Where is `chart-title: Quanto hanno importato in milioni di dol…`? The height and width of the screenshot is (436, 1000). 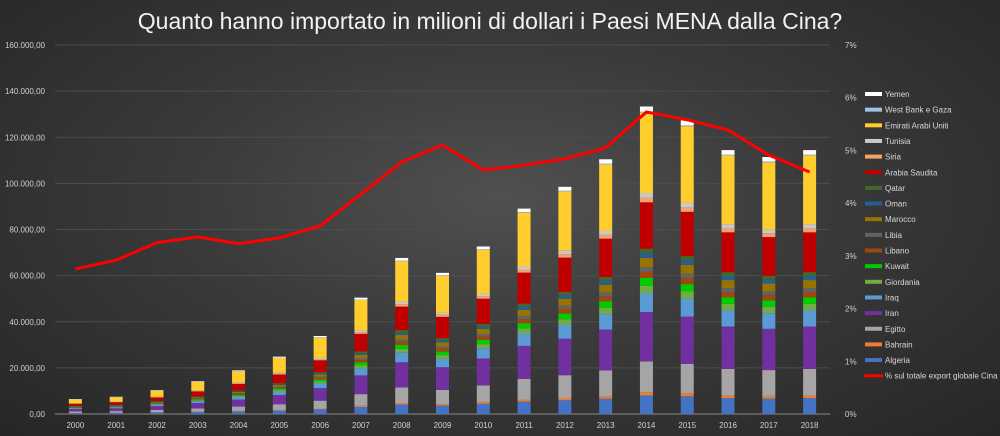
chart-title: Quanto hanno importato in milioni di dol… is located at coordinates (490, 21).